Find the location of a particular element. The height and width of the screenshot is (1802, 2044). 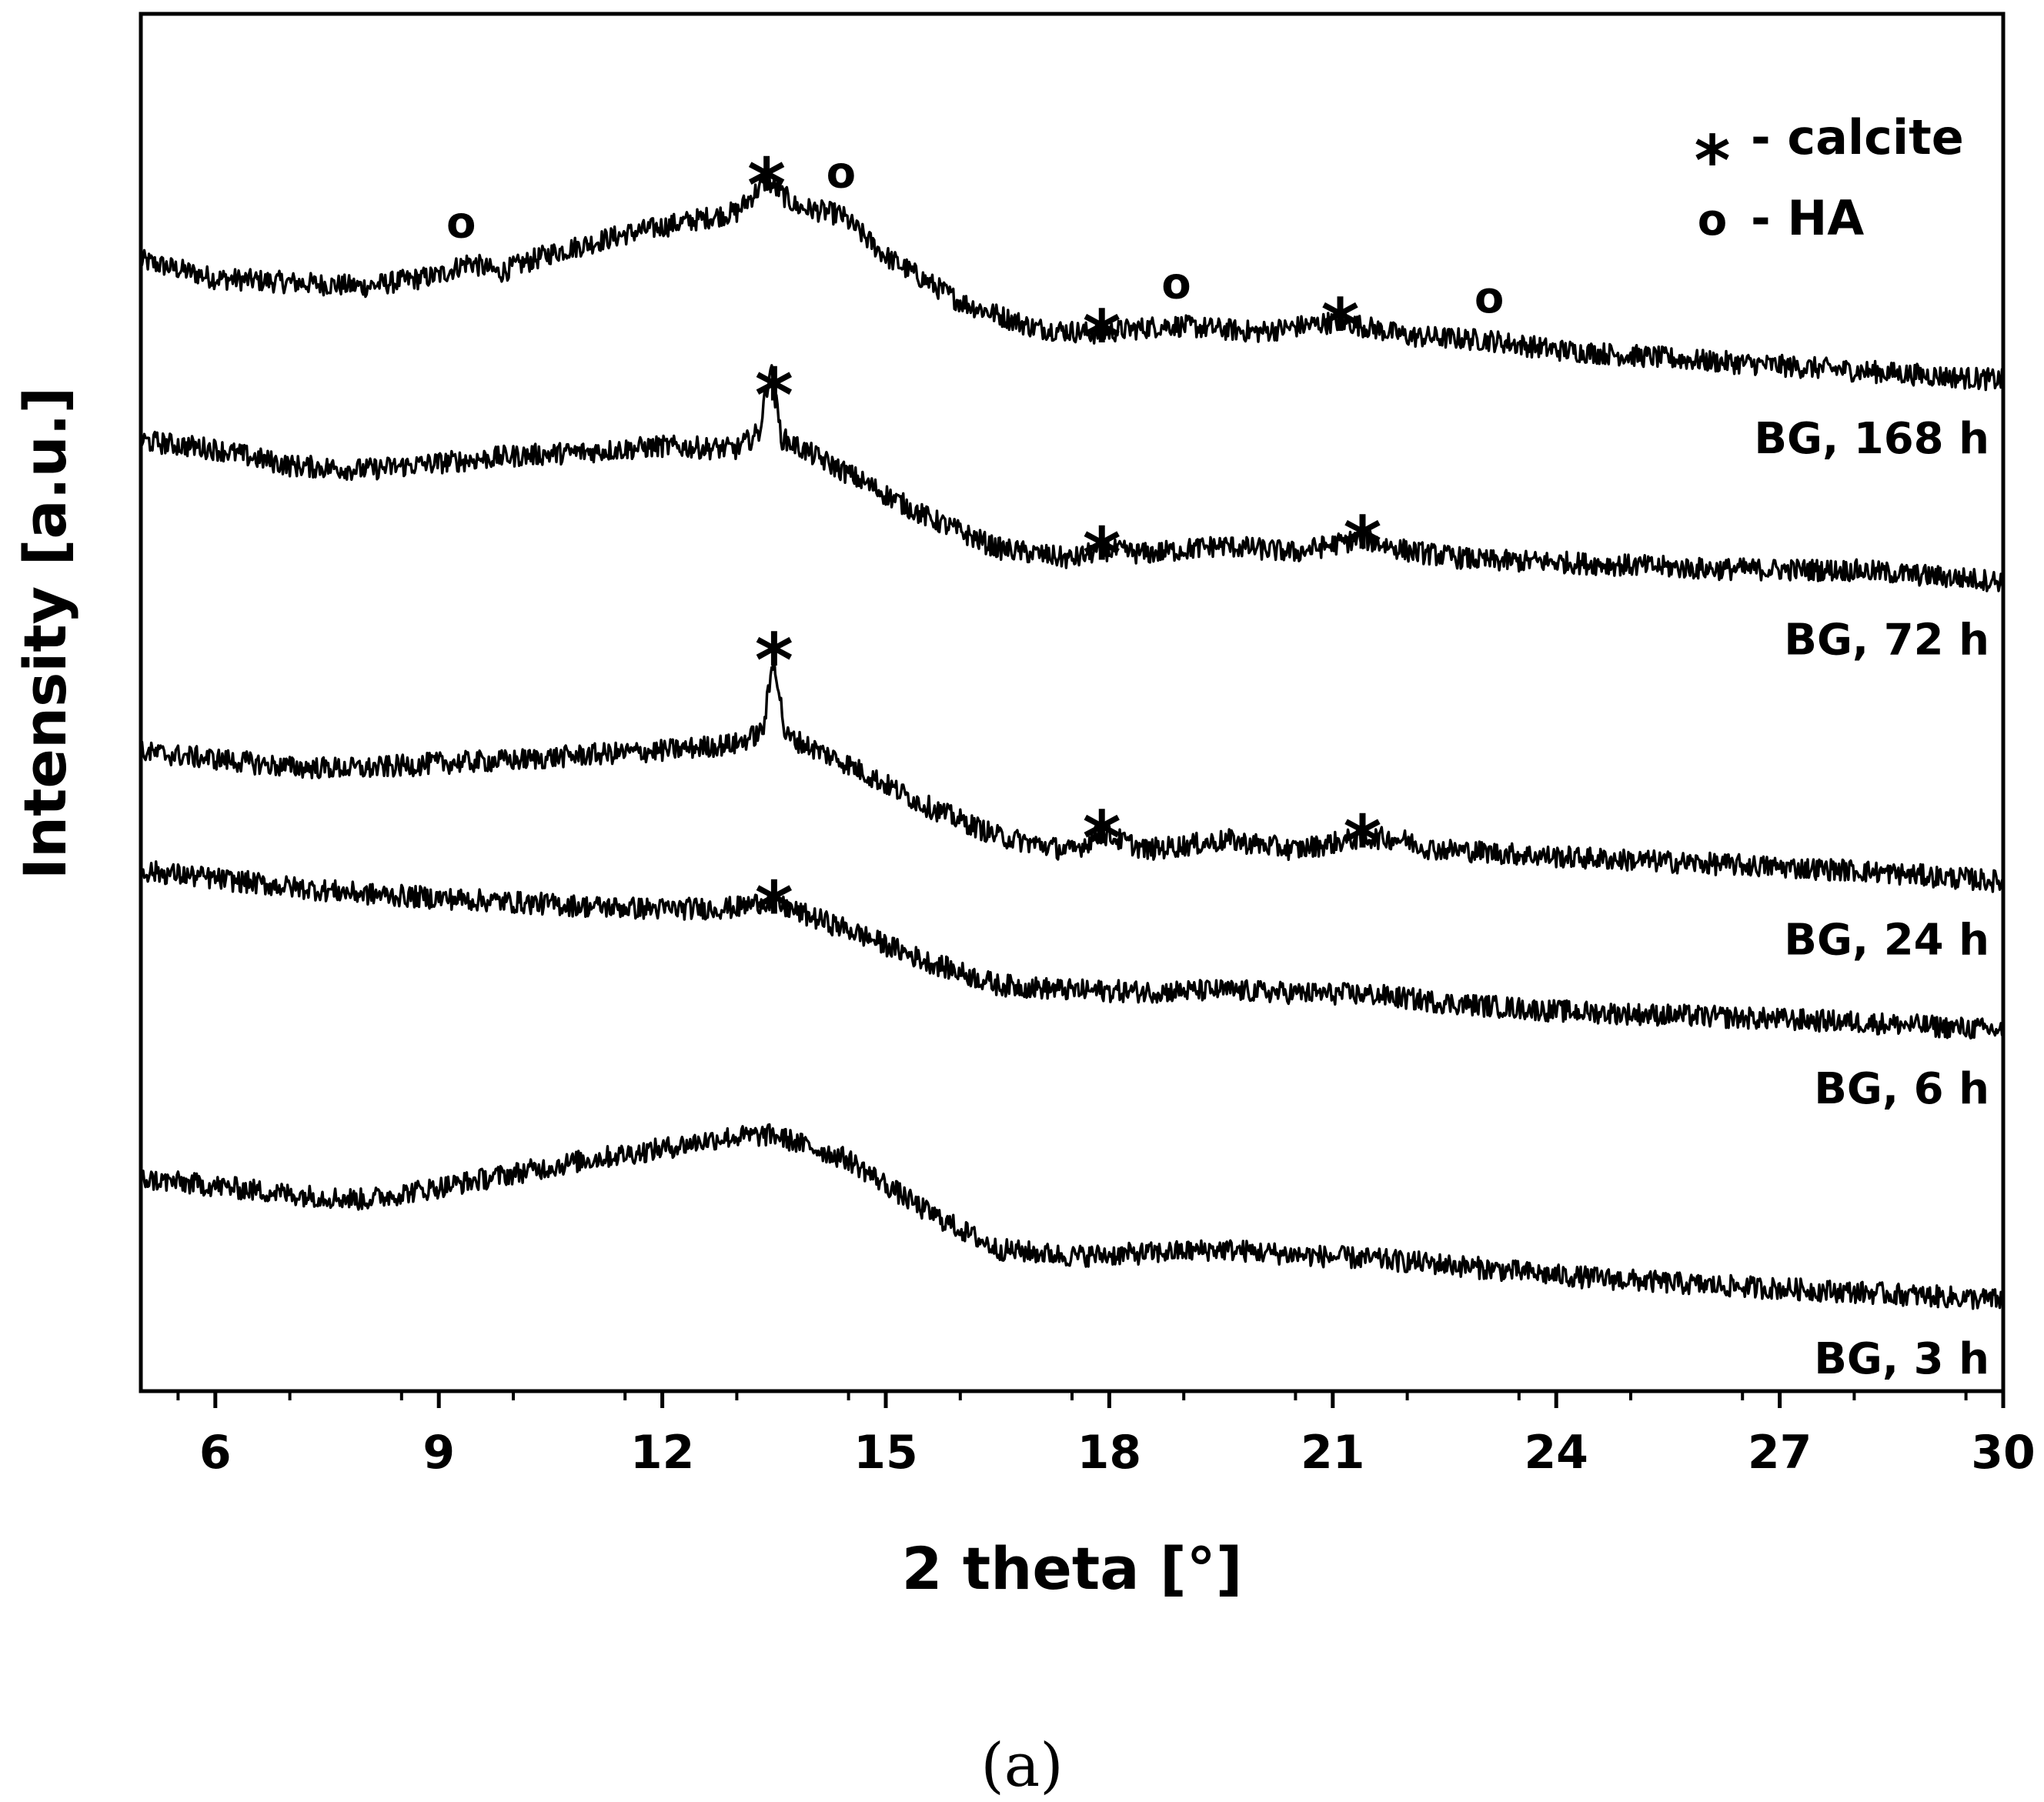

x-tick-layer: 6 9 12 15 18 21 24 27 30 is located at coordinates (1106, 1435).